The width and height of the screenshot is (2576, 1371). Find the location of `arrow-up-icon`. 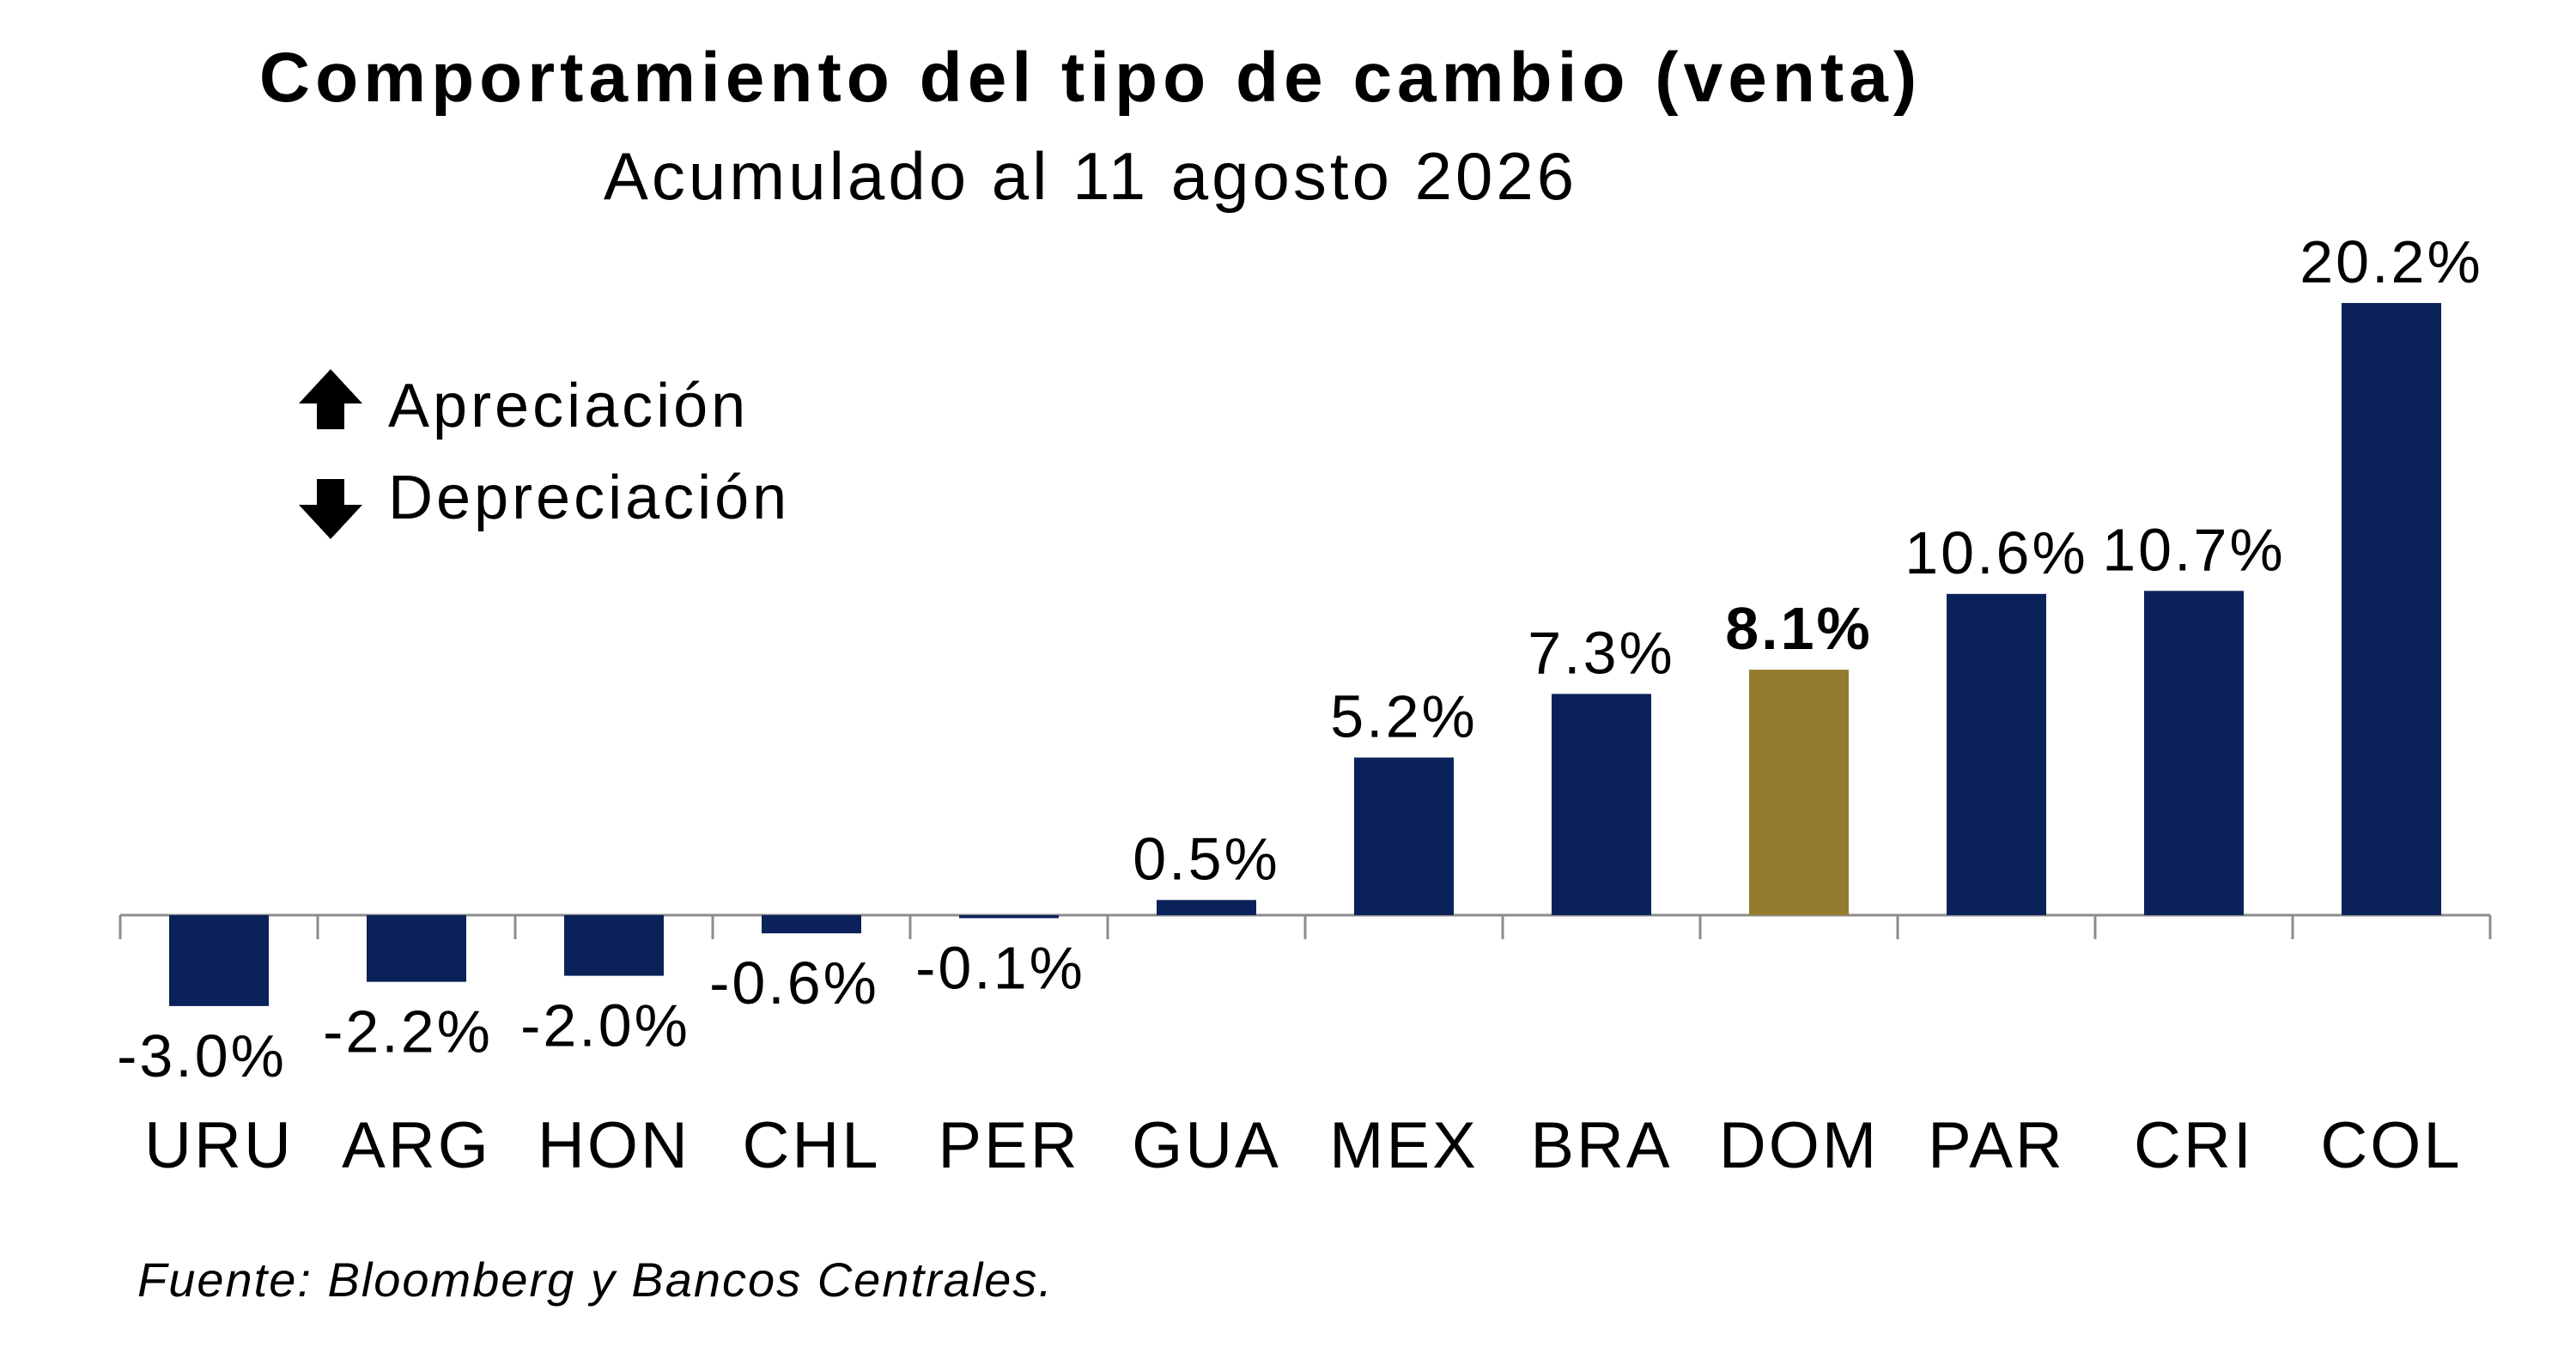

arrow-up-icon is located at coordinates (330, 399).